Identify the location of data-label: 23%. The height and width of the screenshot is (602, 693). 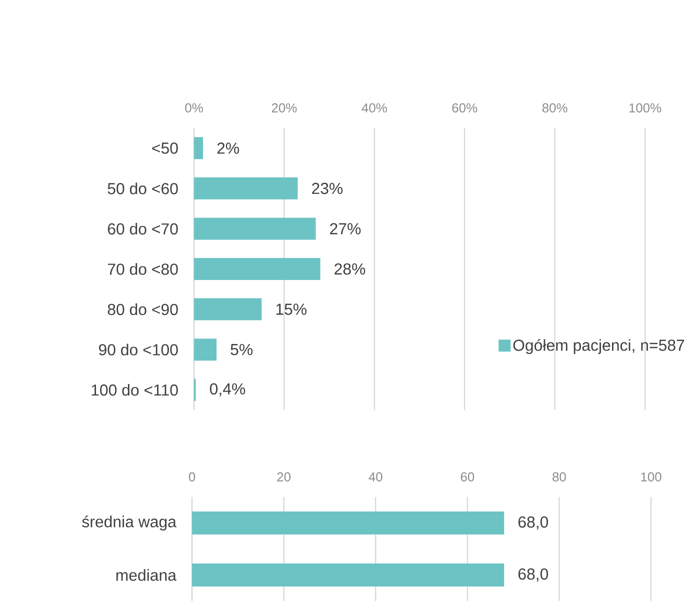
(327, 188).